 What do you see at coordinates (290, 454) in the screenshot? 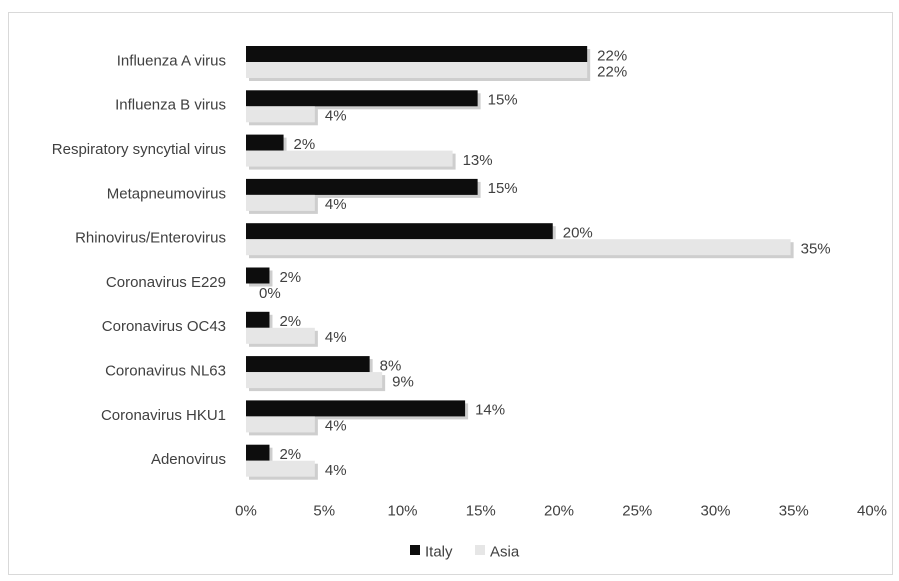
I see `data-label-italy-10: 2%` at bounding box center [290, 454].